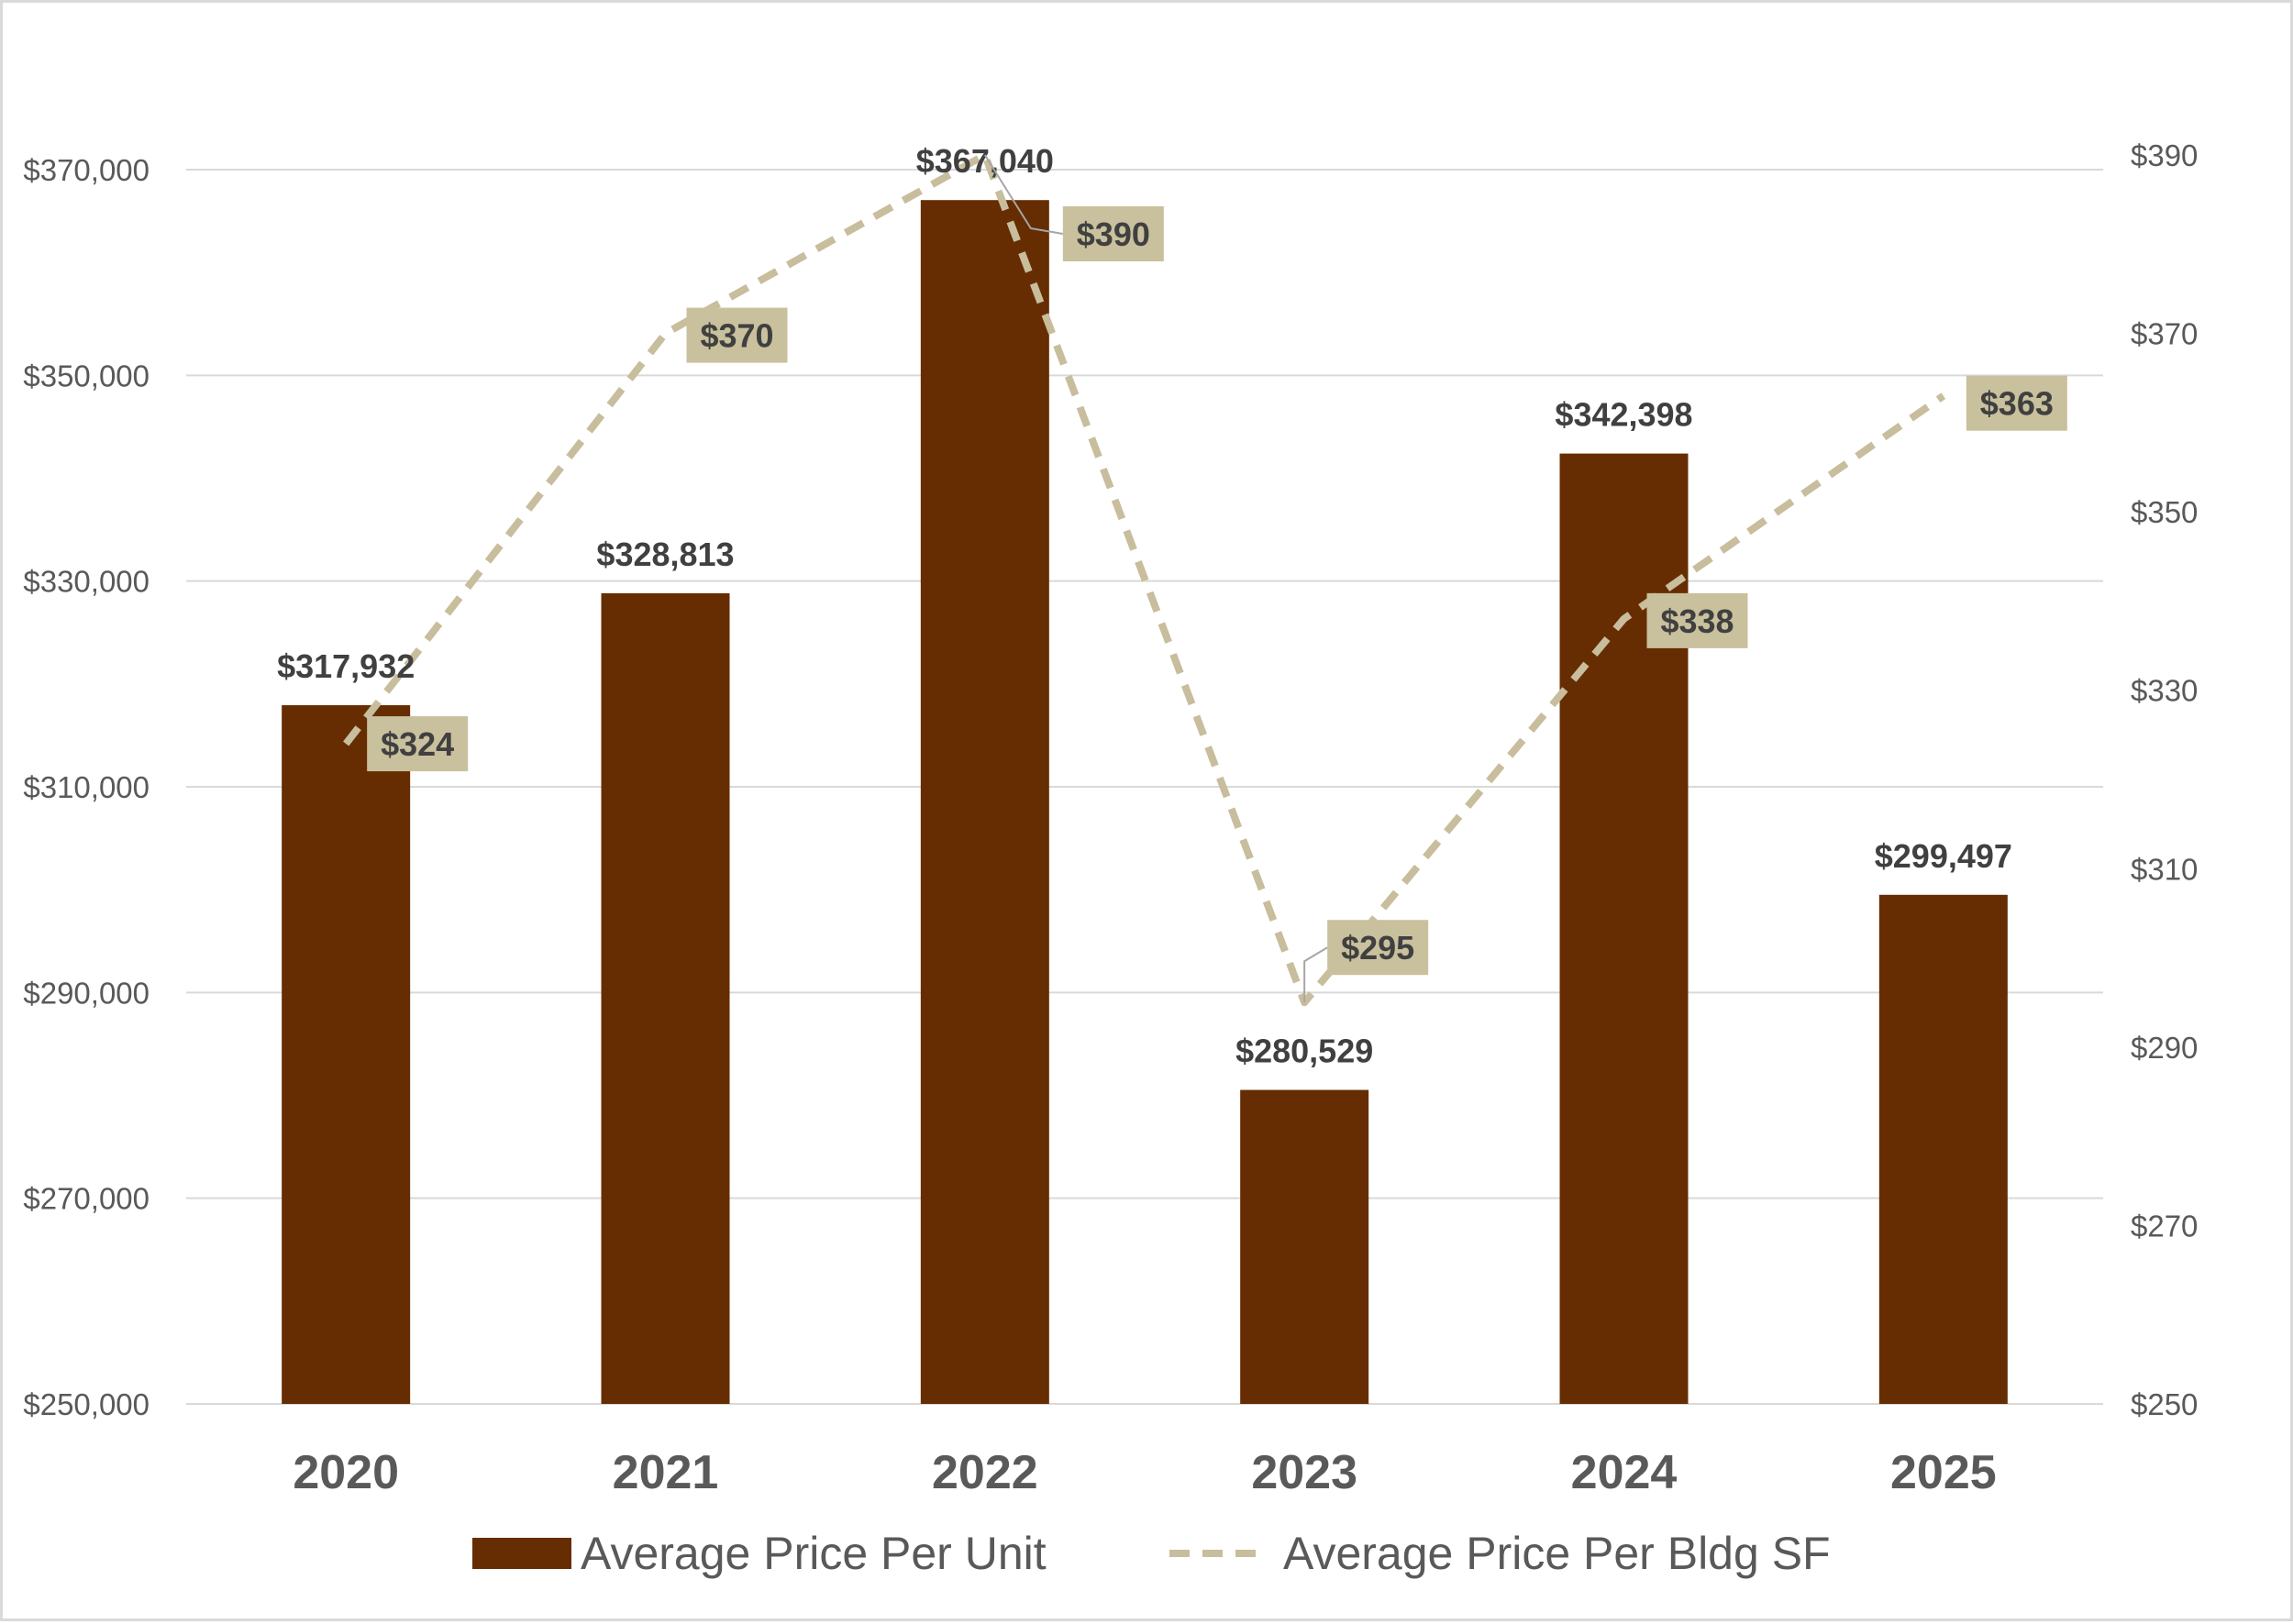  Describe the element at coordinates (1304, 1051) in the screenshot. I see `bar-data-label: $280,529` at that location.